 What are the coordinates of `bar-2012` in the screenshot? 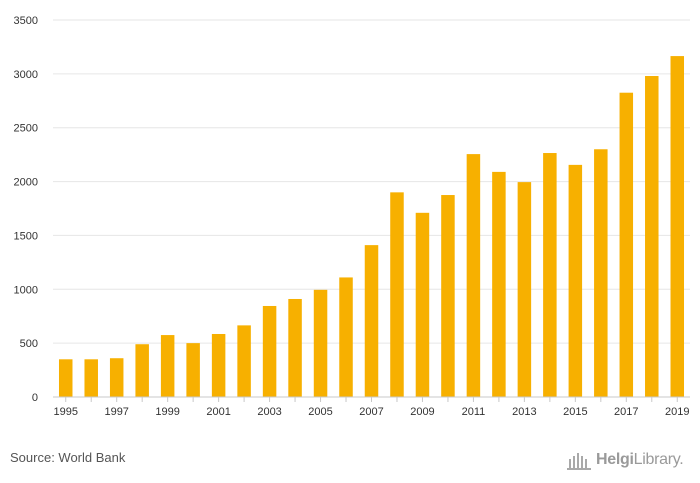 It's located at (499, 284).